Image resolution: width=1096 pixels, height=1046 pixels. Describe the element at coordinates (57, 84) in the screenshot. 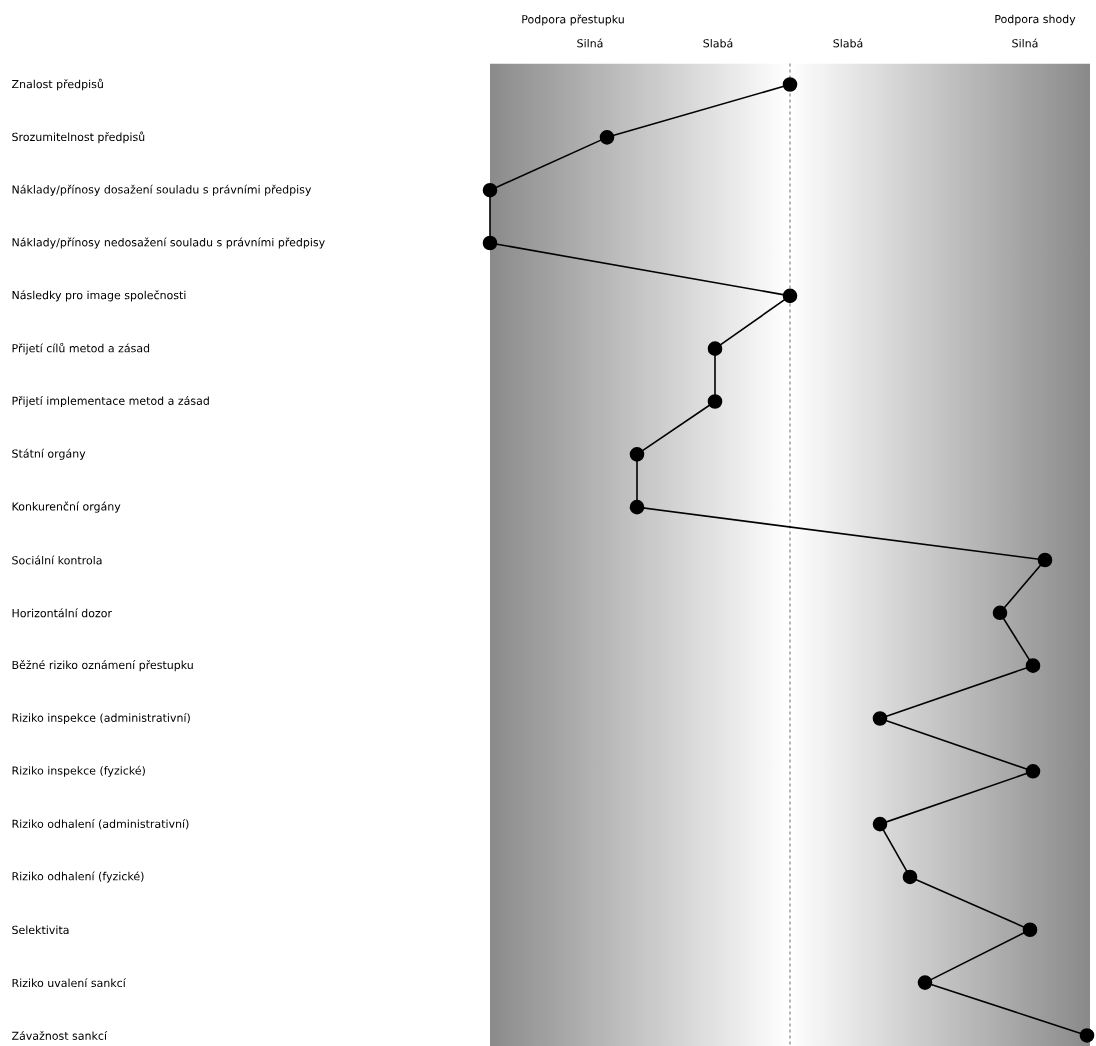

I see `y-tick-label: Znalost předpisů` at that location.